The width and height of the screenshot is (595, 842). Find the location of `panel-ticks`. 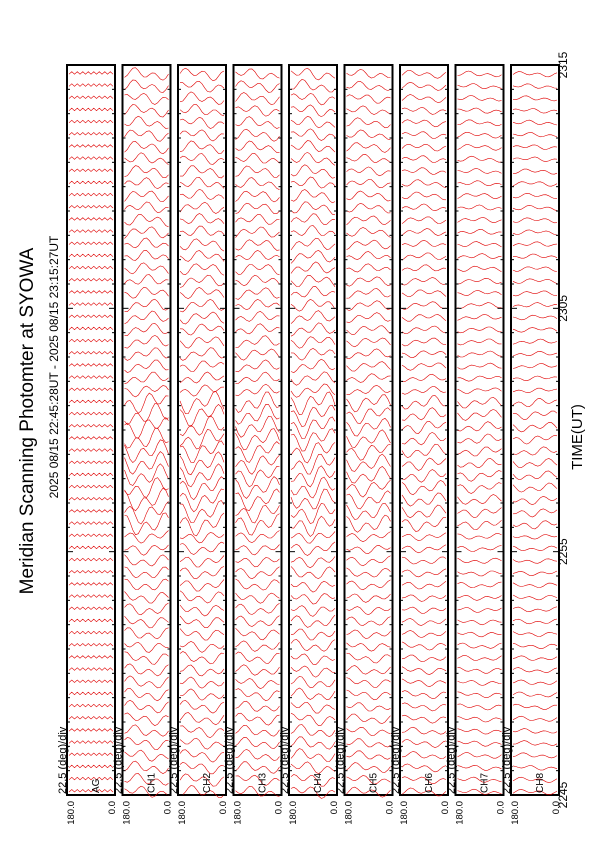

panel-ticks is located at coordinates (535, 430).